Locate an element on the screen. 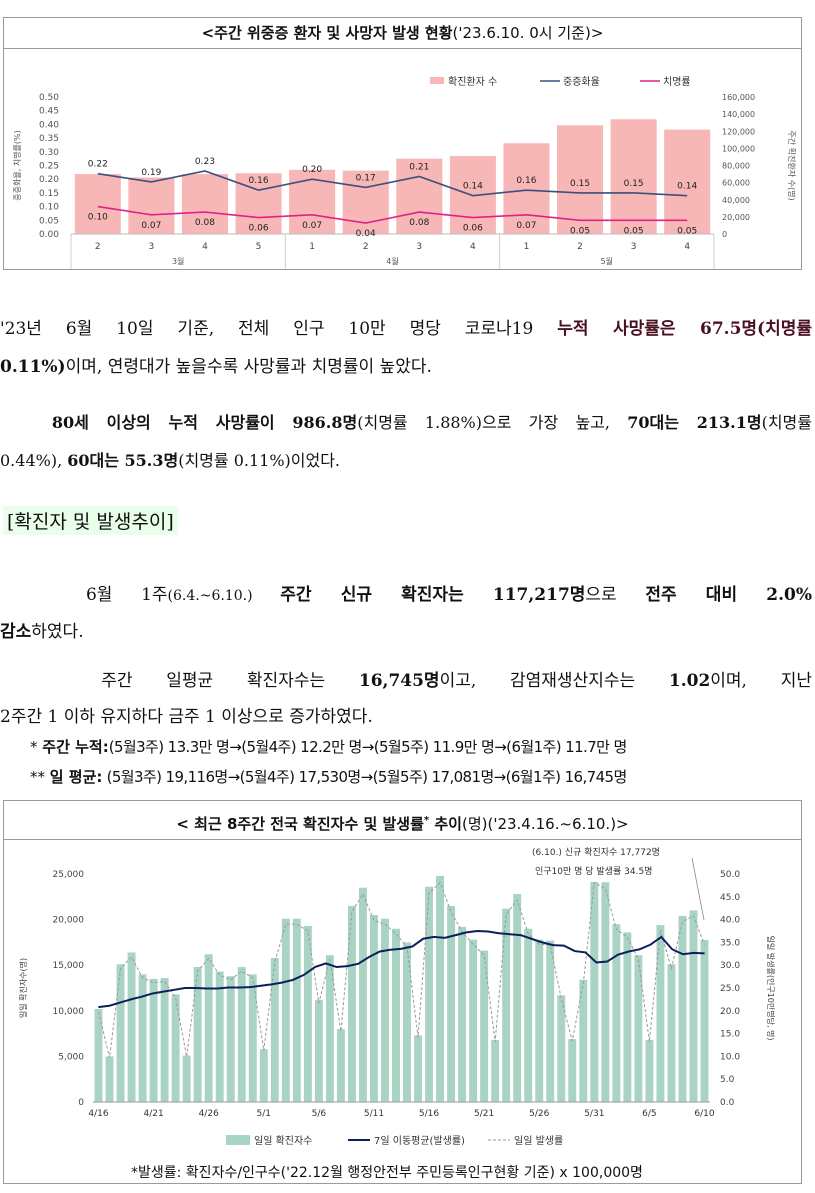 This screenshot has width=815, height=1193. chart1-left-tick: 0.25 is located at coordinates (49, 167).